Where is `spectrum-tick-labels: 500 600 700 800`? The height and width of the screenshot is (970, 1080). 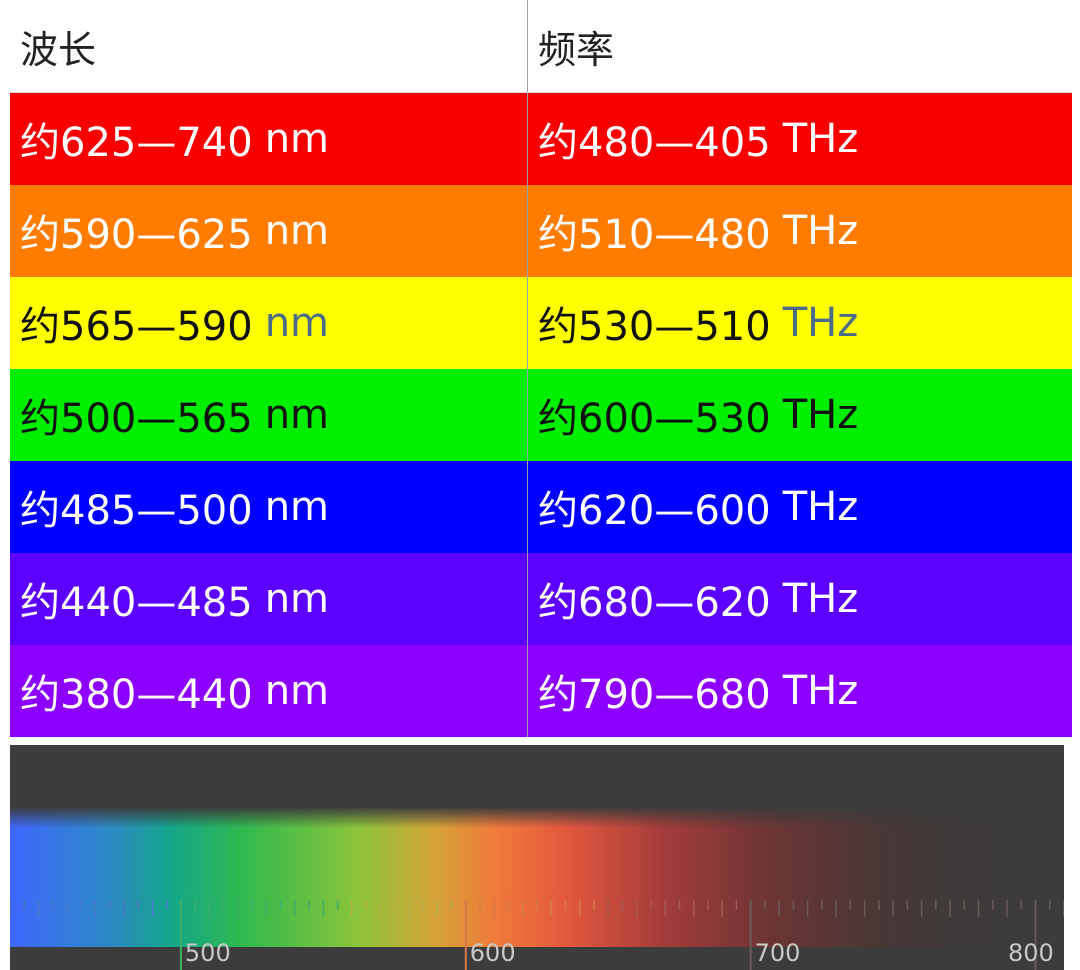
spectrum-tick-labels: 500 600 700 800 is located at coordinates (619, 953).